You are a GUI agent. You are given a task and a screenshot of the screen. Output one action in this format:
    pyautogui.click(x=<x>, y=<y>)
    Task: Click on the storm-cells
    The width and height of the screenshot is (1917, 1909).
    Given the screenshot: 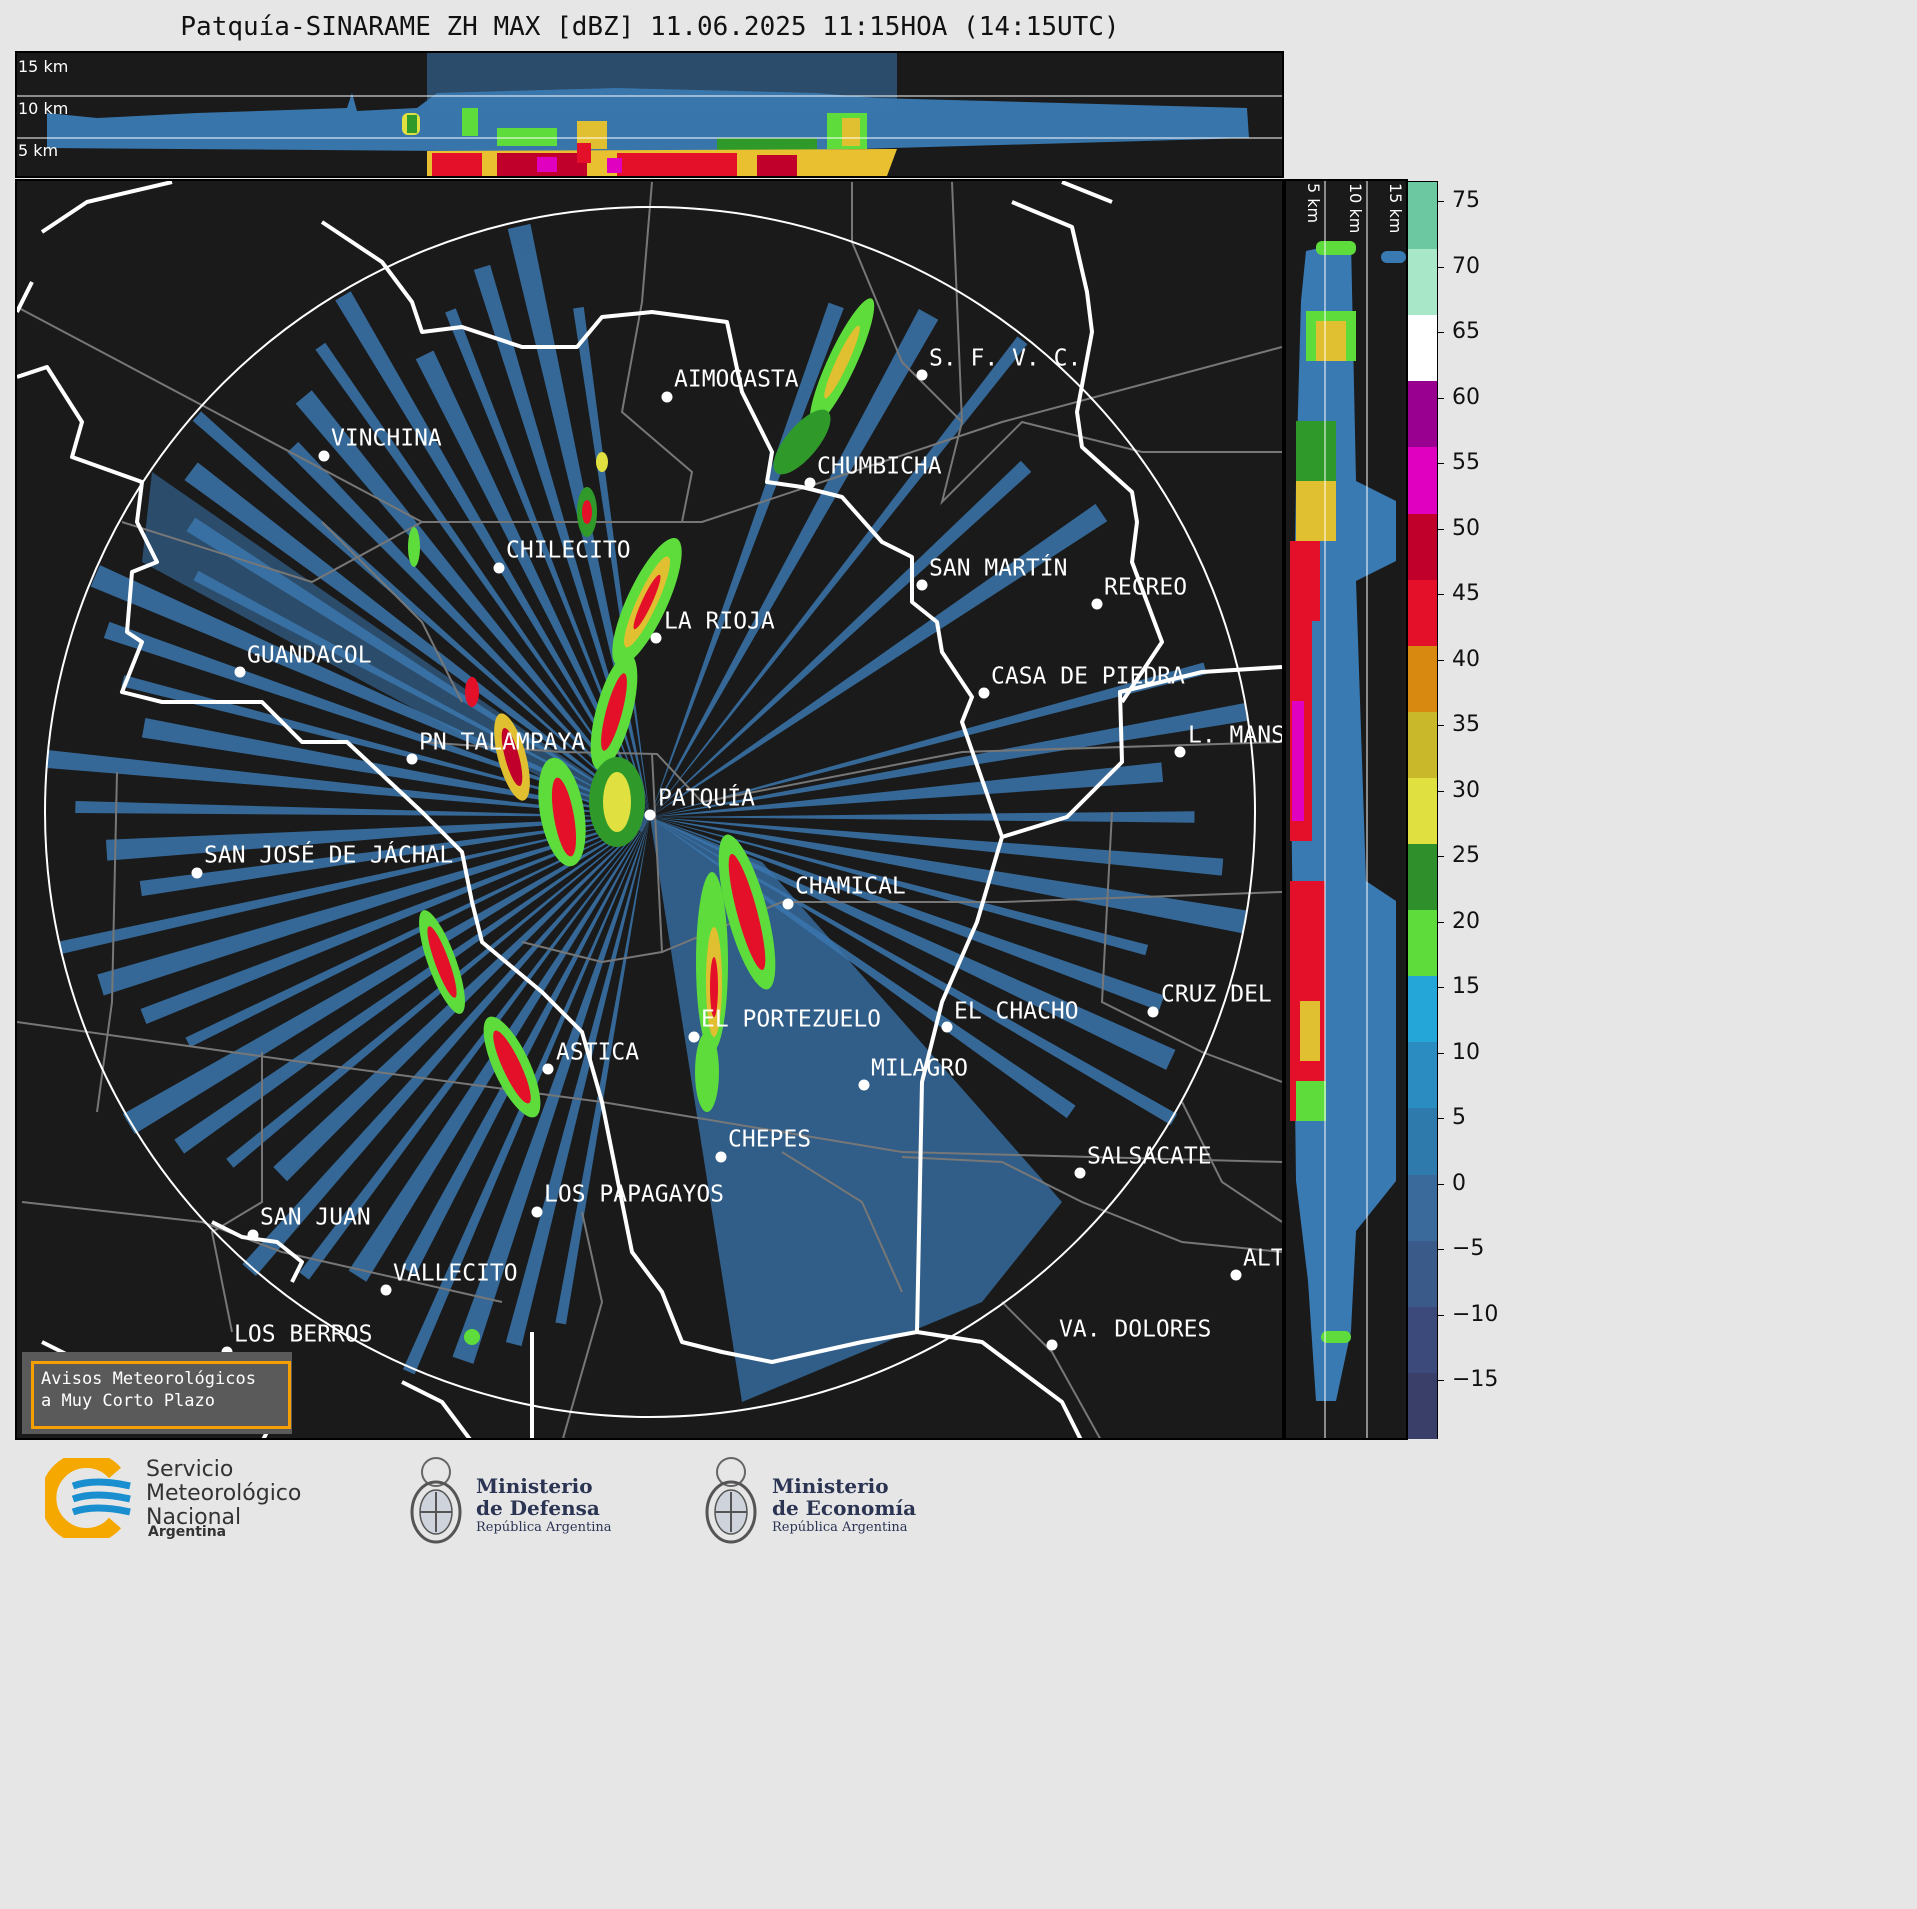 What is the action you would take?
    pyautogui.click(x=641, y=821)
    